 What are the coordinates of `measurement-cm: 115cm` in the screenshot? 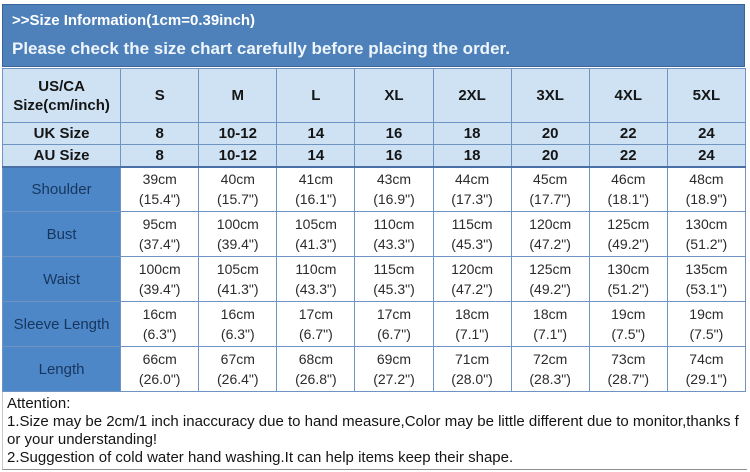 It's located at (472, 224).